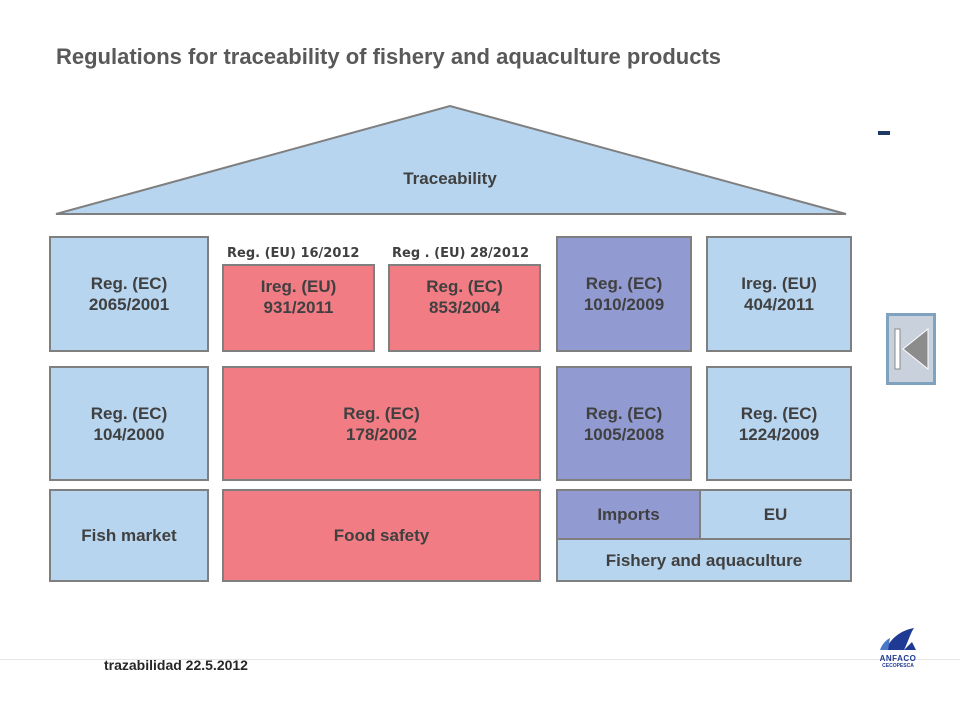  What do you see at coordinates (450, 178) in the screenshot?
I see `roof-label: Traceability` at bounding box center [450, 178].